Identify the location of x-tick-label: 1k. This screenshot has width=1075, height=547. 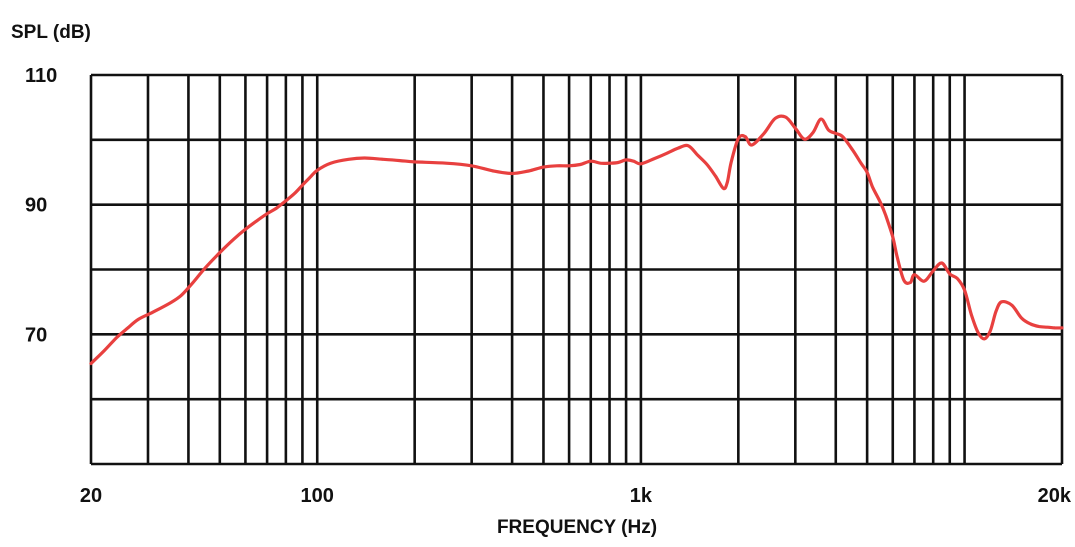
(641, 496).